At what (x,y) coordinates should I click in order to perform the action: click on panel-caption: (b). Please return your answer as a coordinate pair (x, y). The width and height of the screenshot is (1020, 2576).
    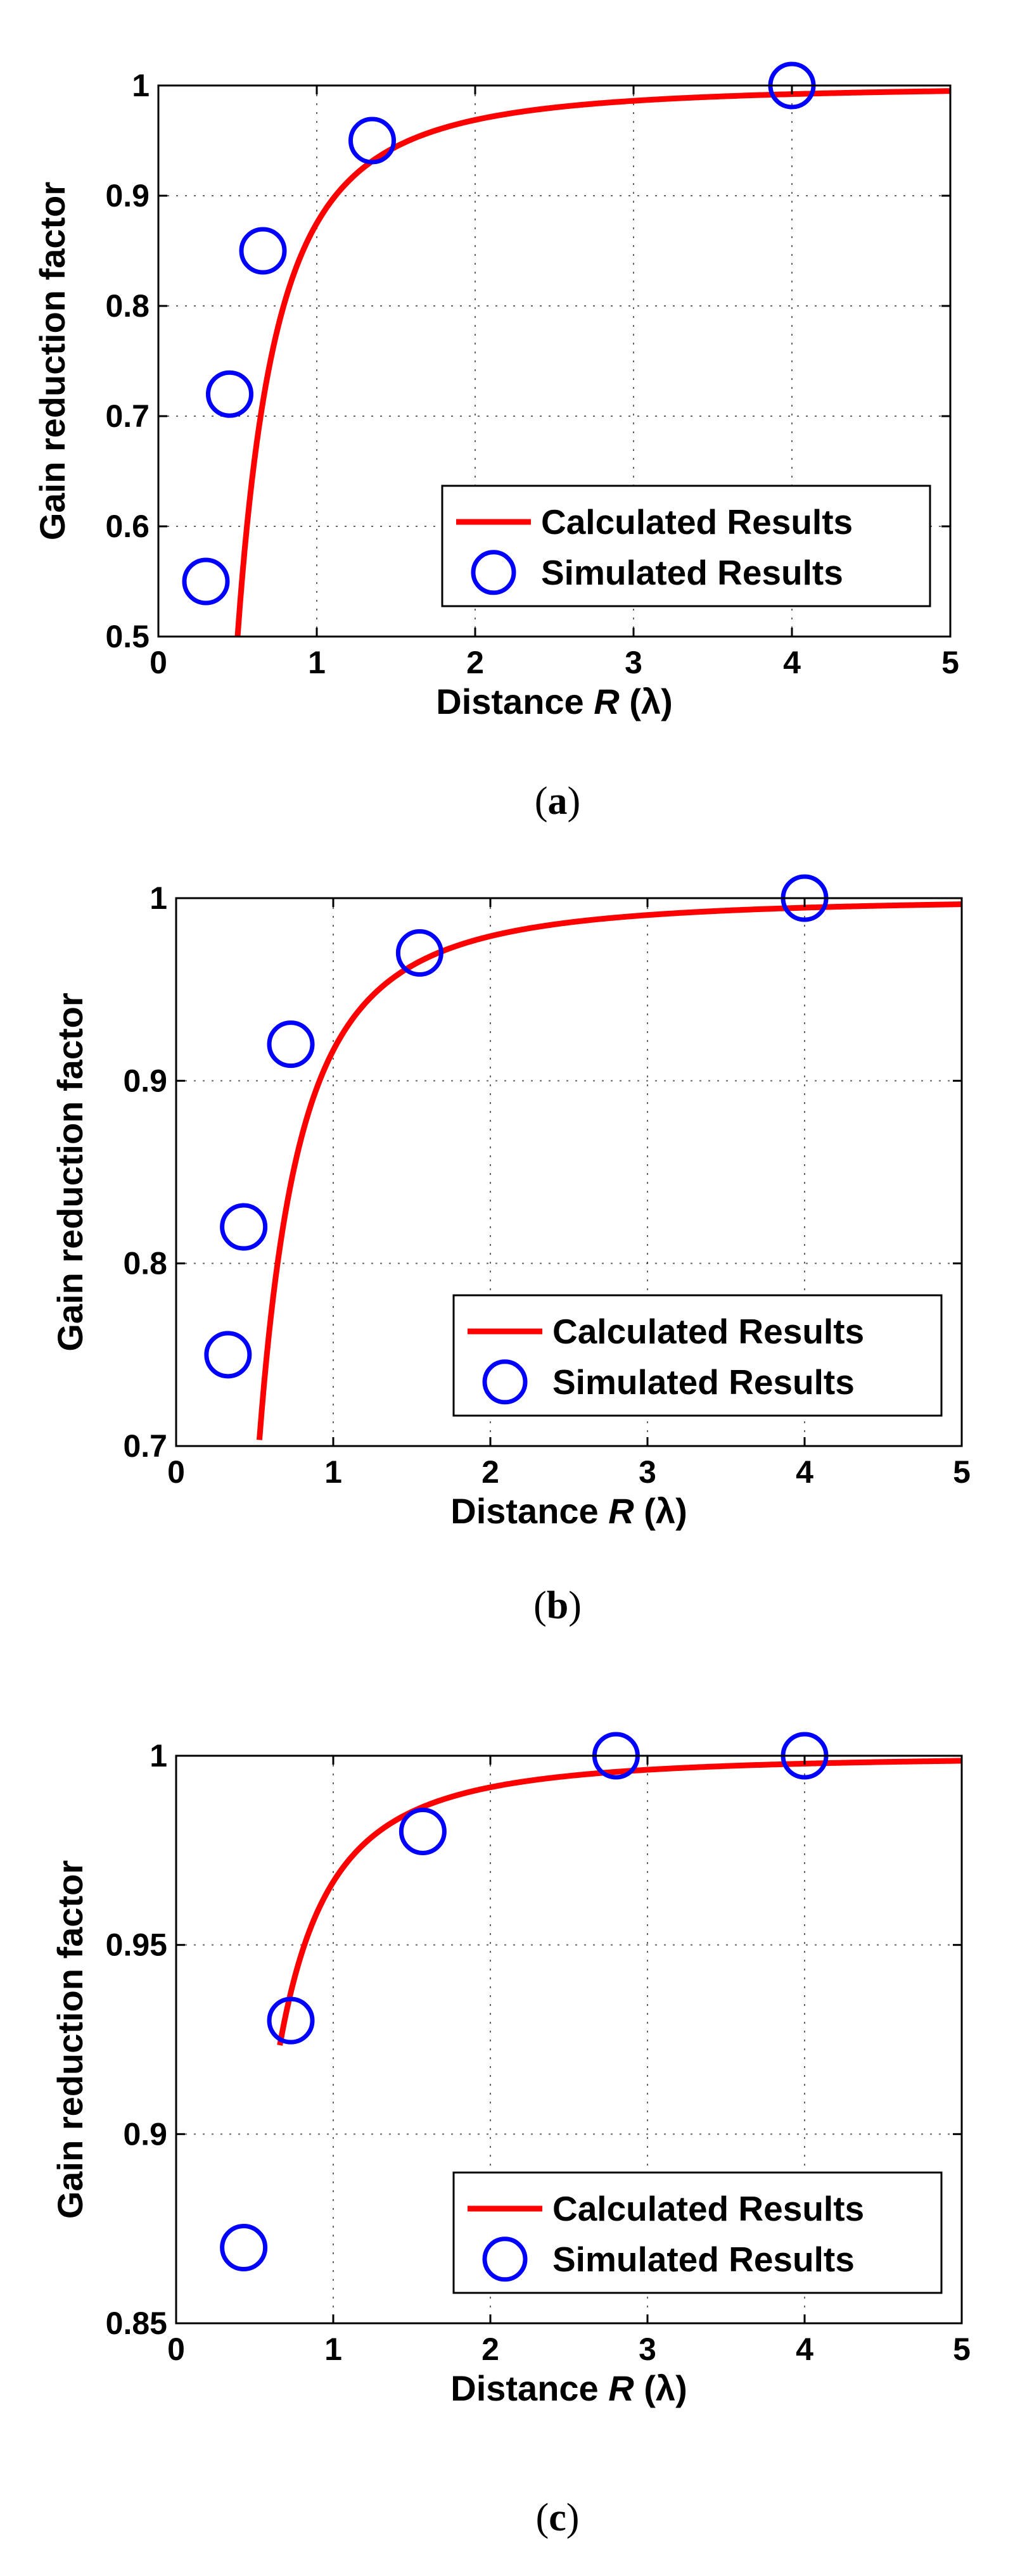
    Looking at the image, I should click on (557, 1605).